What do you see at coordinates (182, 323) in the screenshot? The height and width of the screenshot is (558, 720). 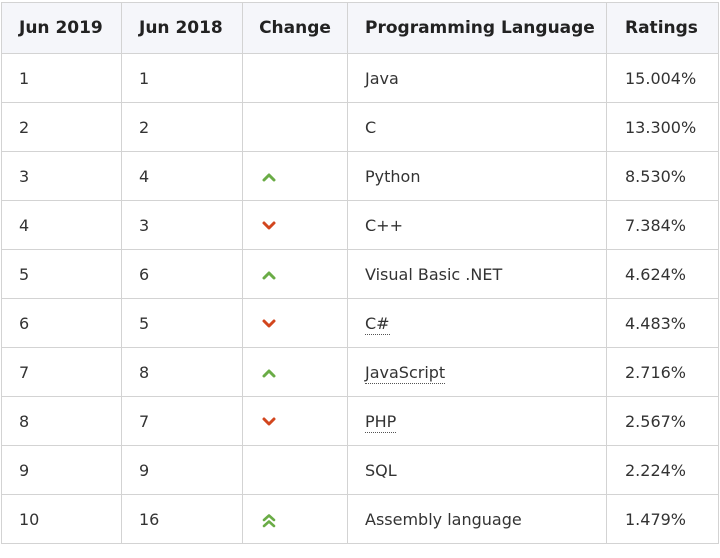 I see `rank-jun-2018: 5` at bounding box center [182, 323].